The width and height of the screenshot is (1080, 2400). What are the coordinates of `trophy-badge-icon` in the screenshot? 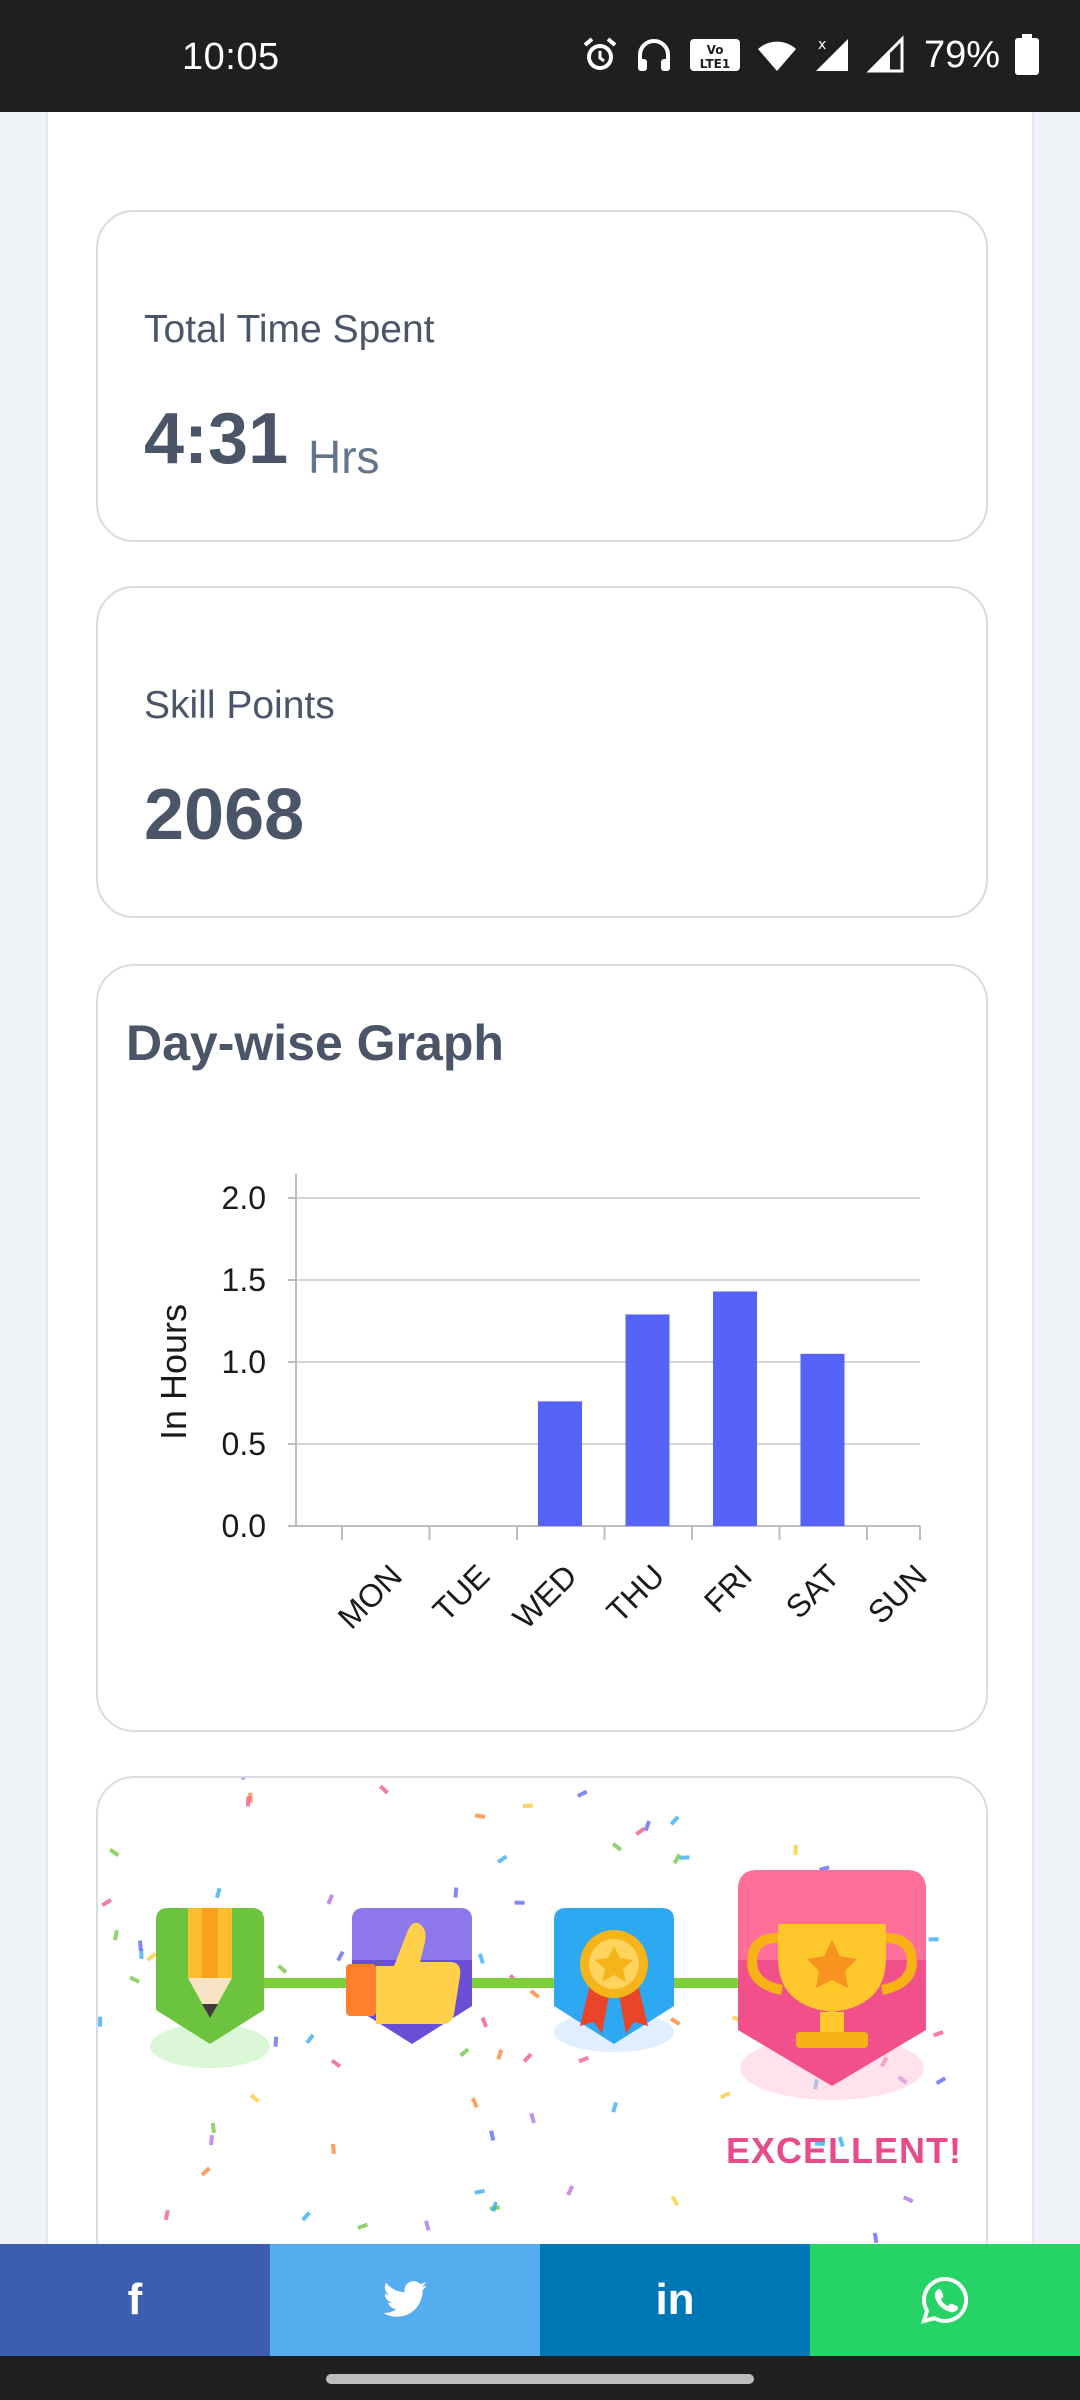 It's located at (832, 1985).